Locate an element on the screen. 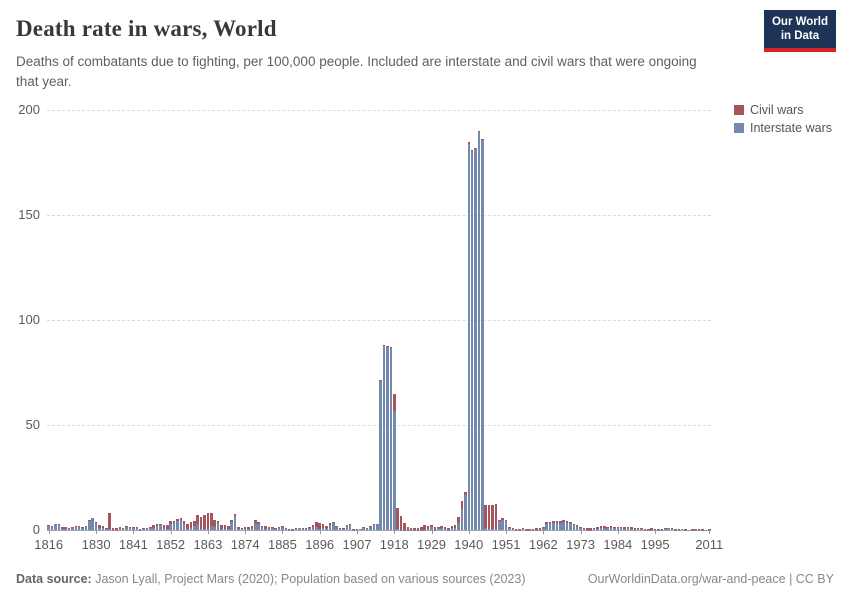 The image size is (850, 600). bar-1918 is located at coordinates (394, 461).